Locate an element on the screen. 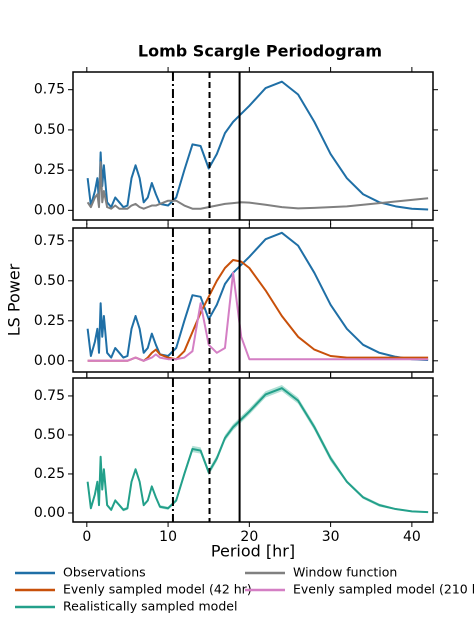  legend-label: Realistically sampled model is located at coordinates (150, 606).